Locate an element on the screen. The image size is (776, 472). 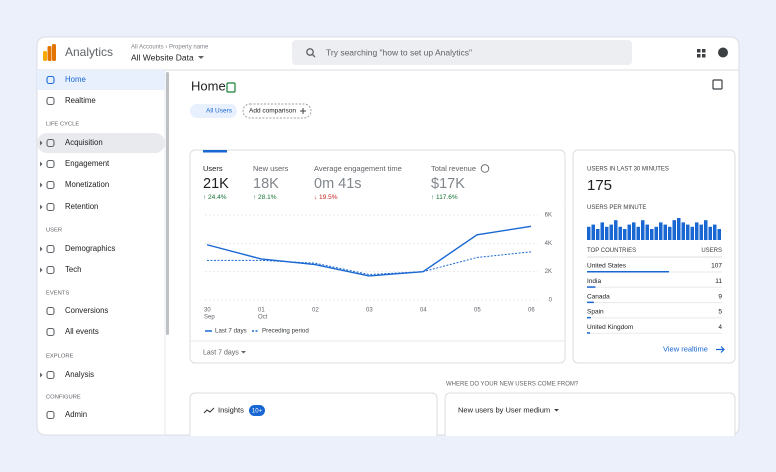
nav-item: Realtime is located at coordinates (80, 100).